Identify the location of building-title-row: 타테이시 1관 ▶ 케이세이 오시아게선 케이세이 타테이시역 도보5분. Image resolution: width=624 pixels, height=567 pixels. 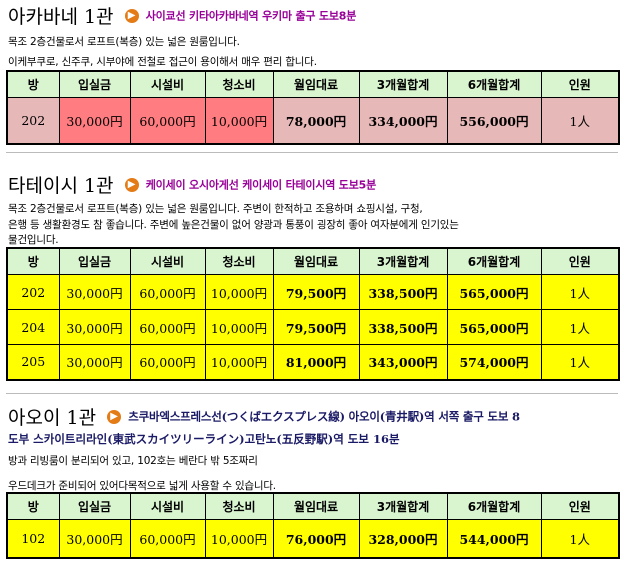
(192, 185).